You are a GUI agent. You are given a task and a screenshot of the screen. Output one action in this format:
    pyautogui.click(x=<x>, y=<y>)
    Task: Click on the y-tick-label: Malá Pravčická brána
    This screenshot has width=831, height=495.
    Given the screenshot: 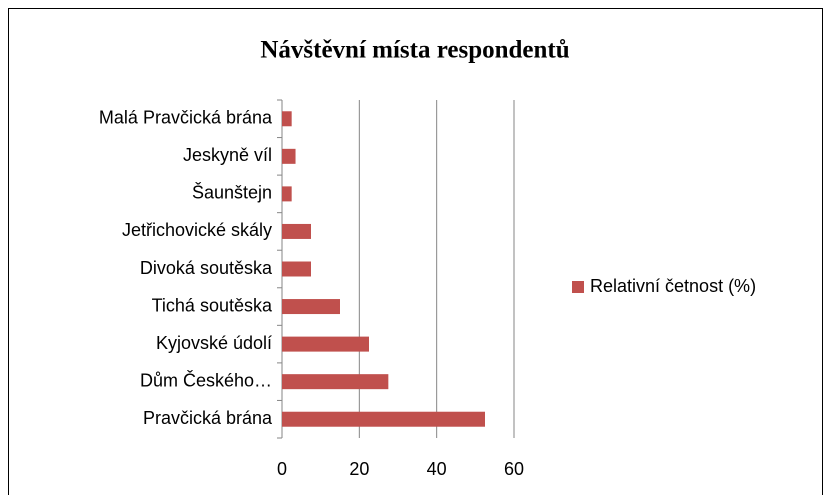 What is the action you would take?
    pyautogui.click(x=186, y=118)
    